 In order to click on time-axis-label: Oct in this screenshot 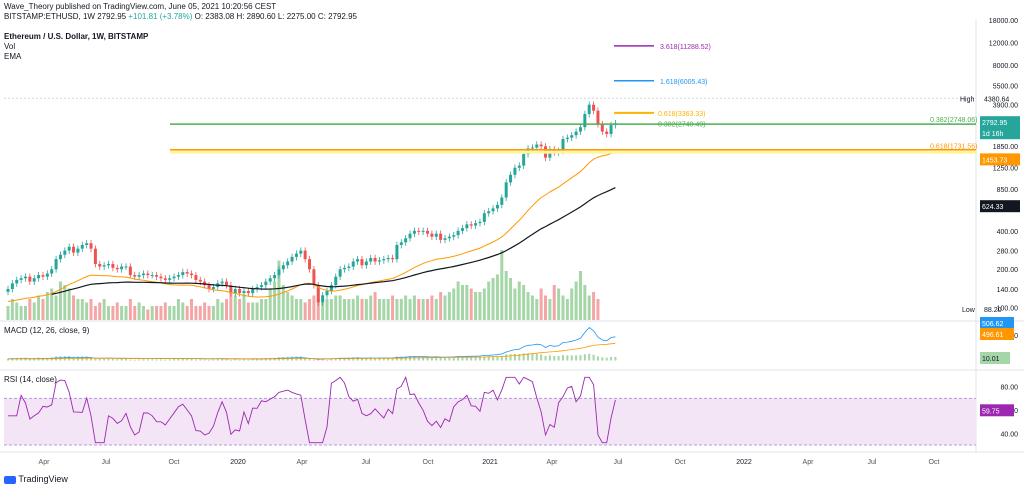, I will do `click(174, 462)`.